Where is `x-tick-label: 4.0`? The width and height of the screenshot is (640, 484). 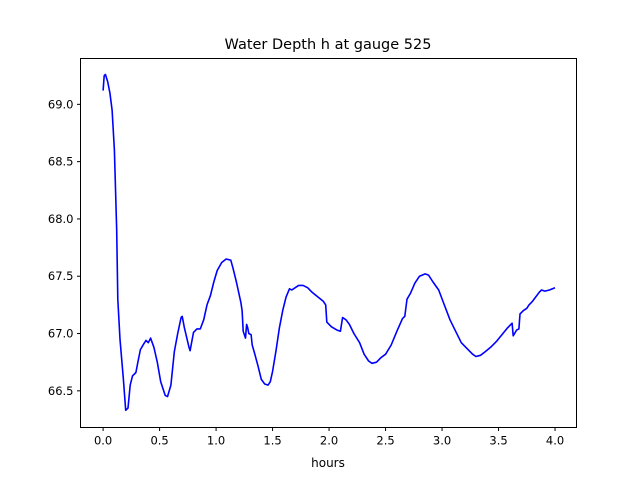
x-tick-label: 4.0 is located at coordinates (555, 441).